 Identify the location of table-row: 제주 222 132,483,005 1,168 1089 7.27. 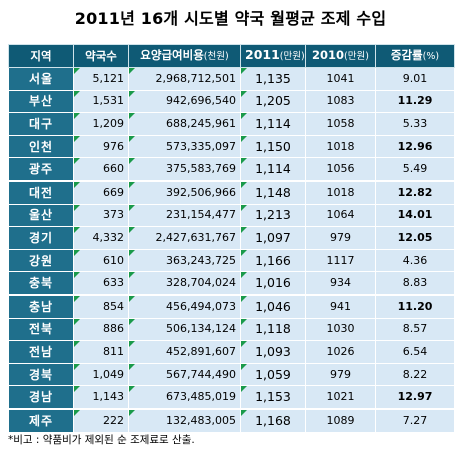
(231, 420).